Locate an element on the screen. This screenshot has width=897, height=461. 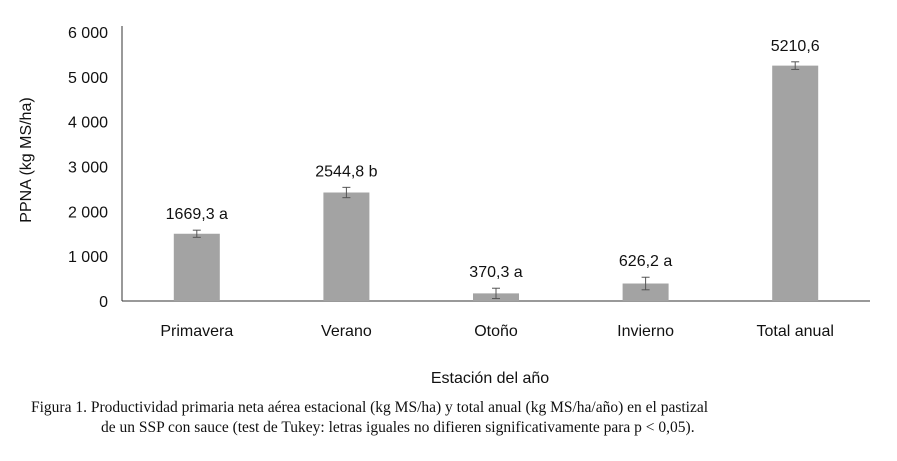
y-tick-label: 4 000 is located at coordinates (88, 123).